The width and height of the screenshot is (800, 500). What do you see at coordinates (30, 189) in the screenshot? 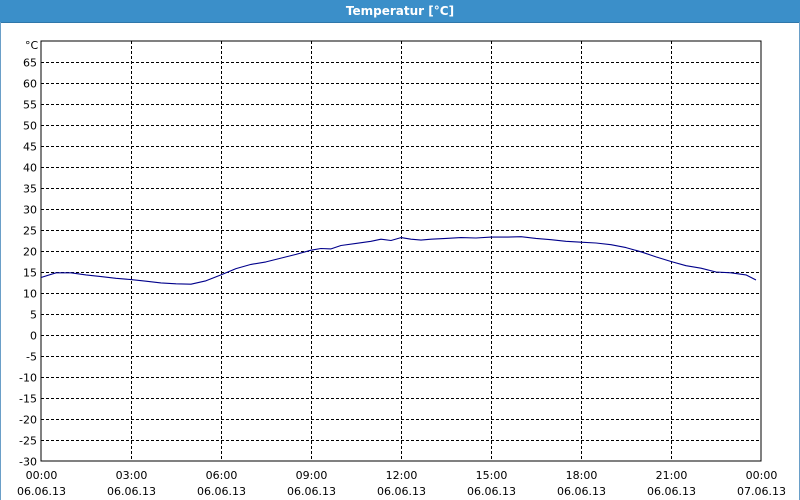
I see `y-tick-label: 35` at bounding box center [30, 189].